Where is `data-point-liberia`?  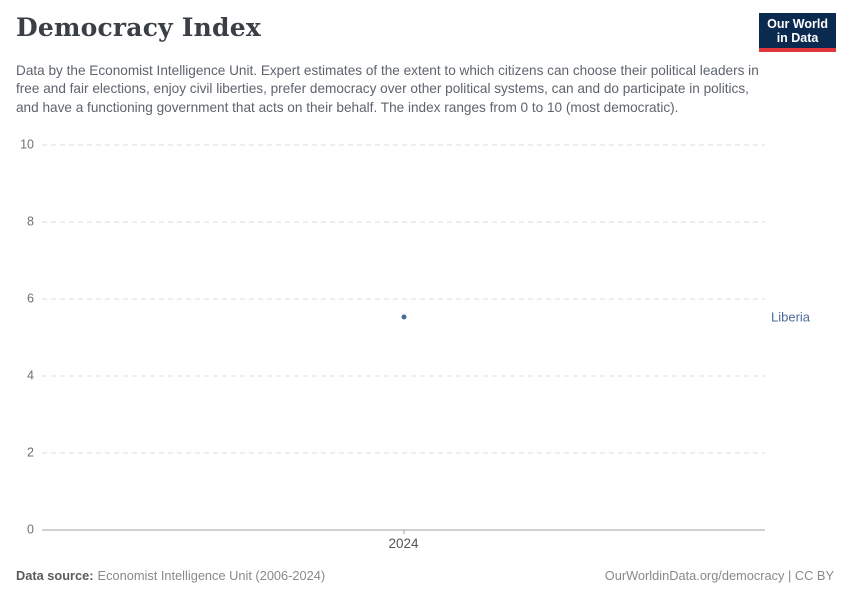
data-point-liberia is located at coordinates (403, 317).